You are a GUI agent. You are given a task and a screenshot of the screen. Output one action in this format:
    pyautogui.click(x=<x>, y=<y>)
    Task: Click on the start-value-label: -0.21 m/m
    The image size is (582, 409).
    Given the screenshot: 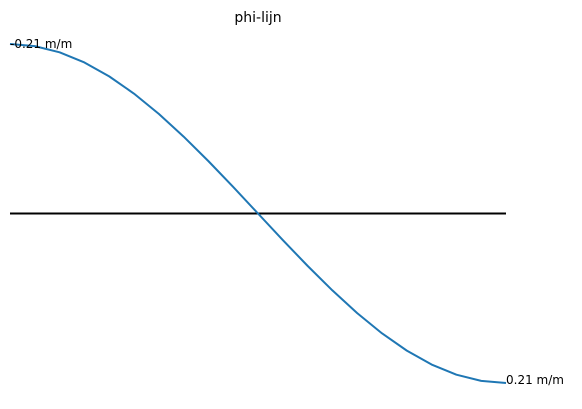 What is the action you would take?
    pyautogui.click(x=41, y=44)
    